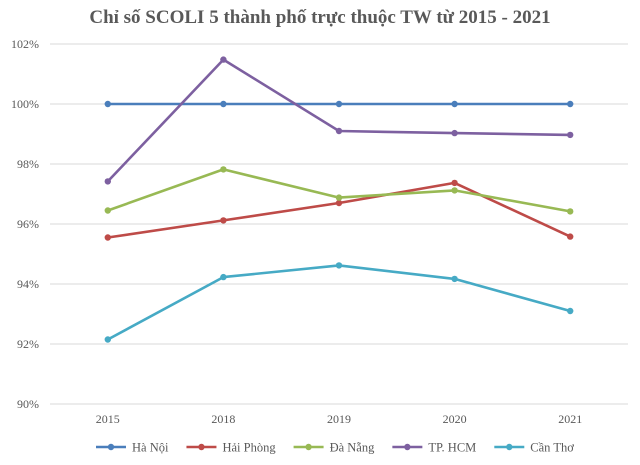 This screenshot has height=465, width=640. I want to click on legend-label: Hà Nội, so click(150, 448).